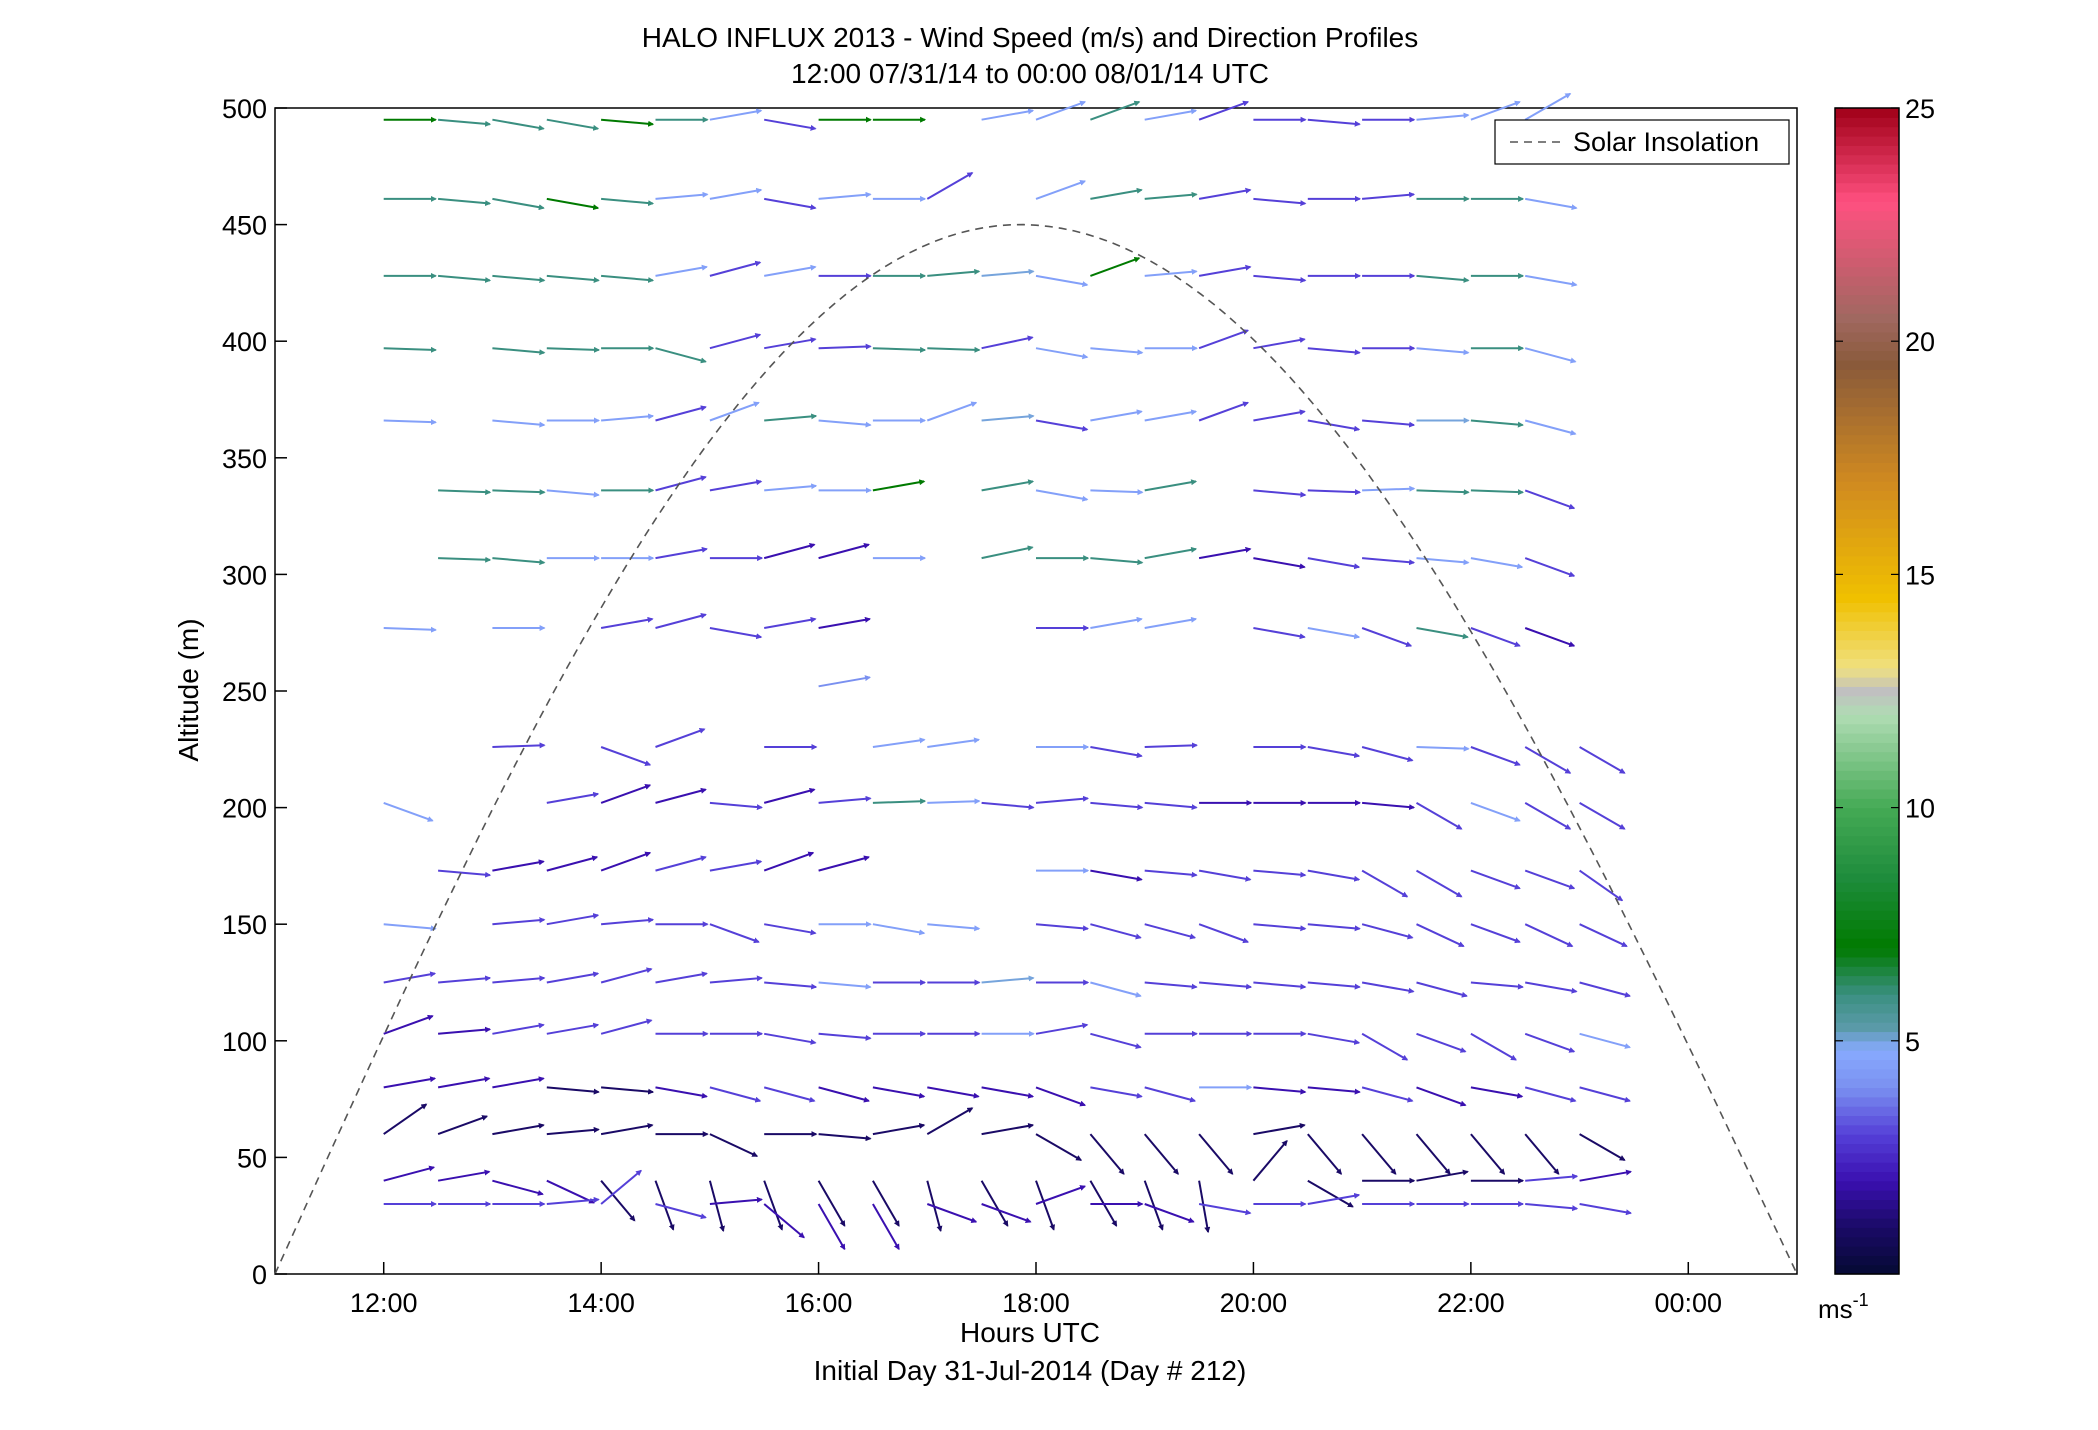  I want to click on y-tick-label: 50, so click(252, 1158).